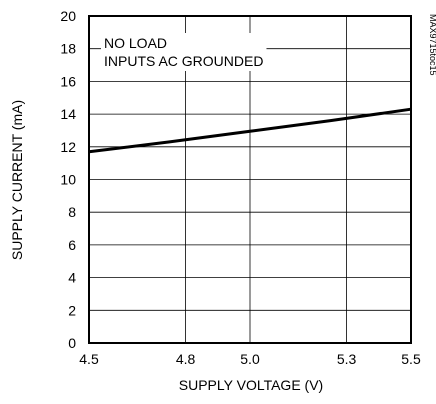 This screenshot has width=436, height=404. Describe the element at coordinates (68, 49) in the screenshot. I see `y-tick-label: 18` at that location.